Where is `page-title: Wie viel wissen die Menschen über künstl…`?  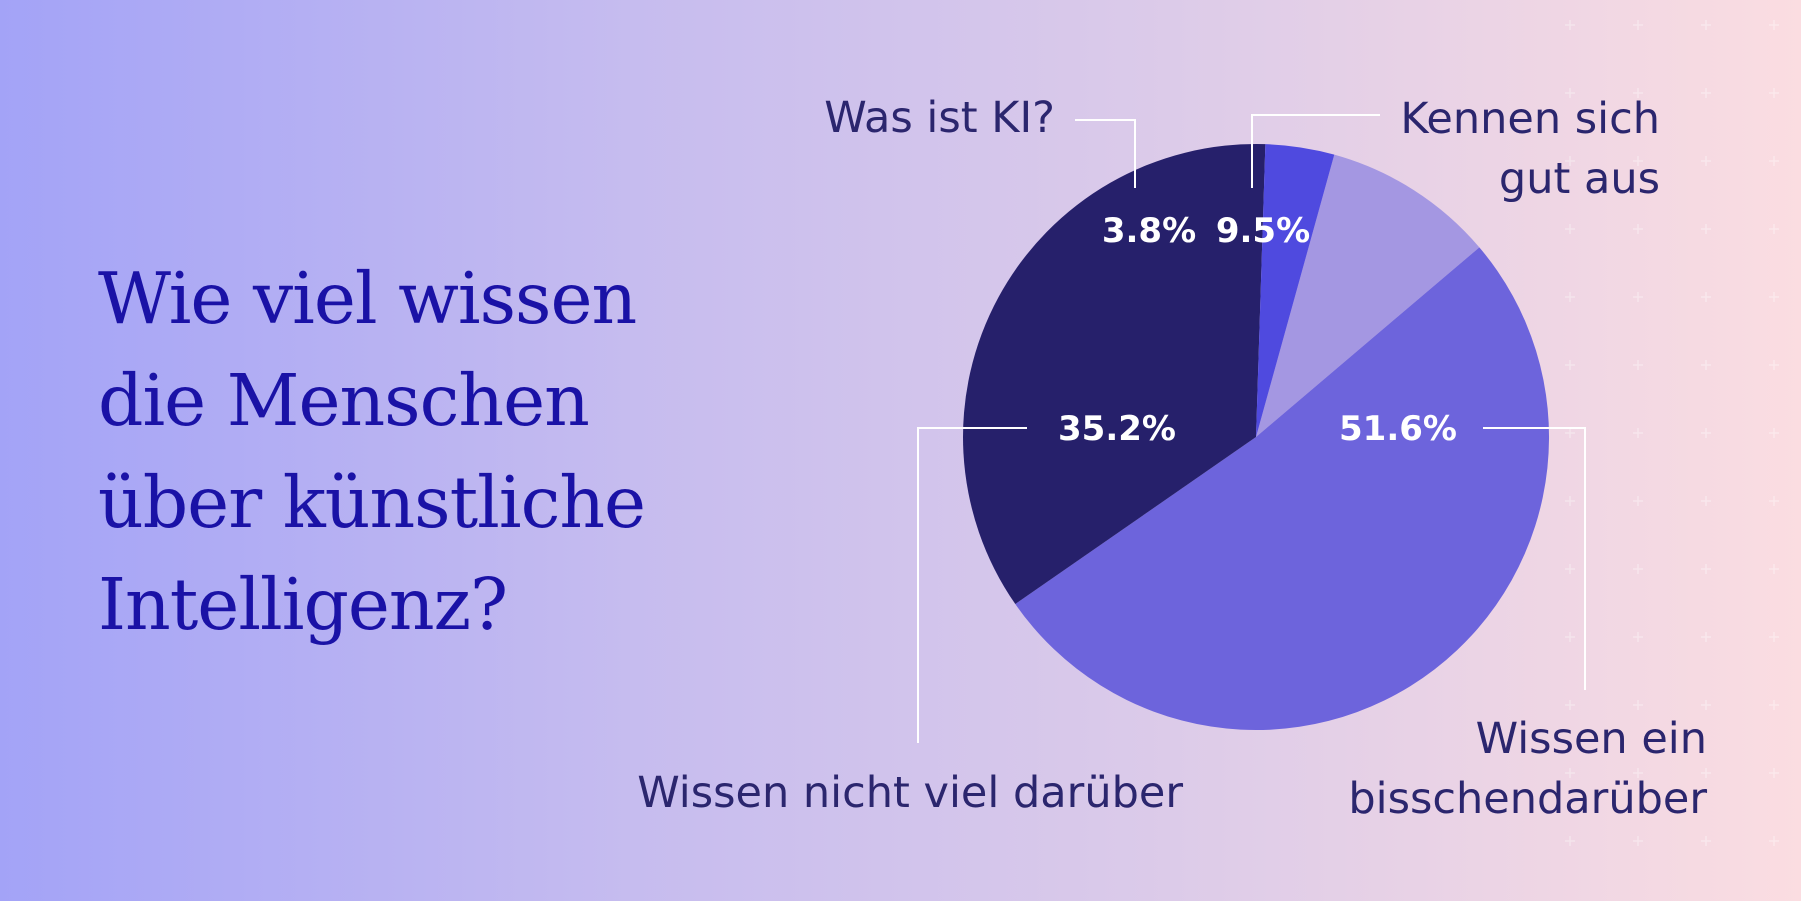
page-title: Wie viel wissen die Menschen über künstl… is located at coordinates (372, 452).